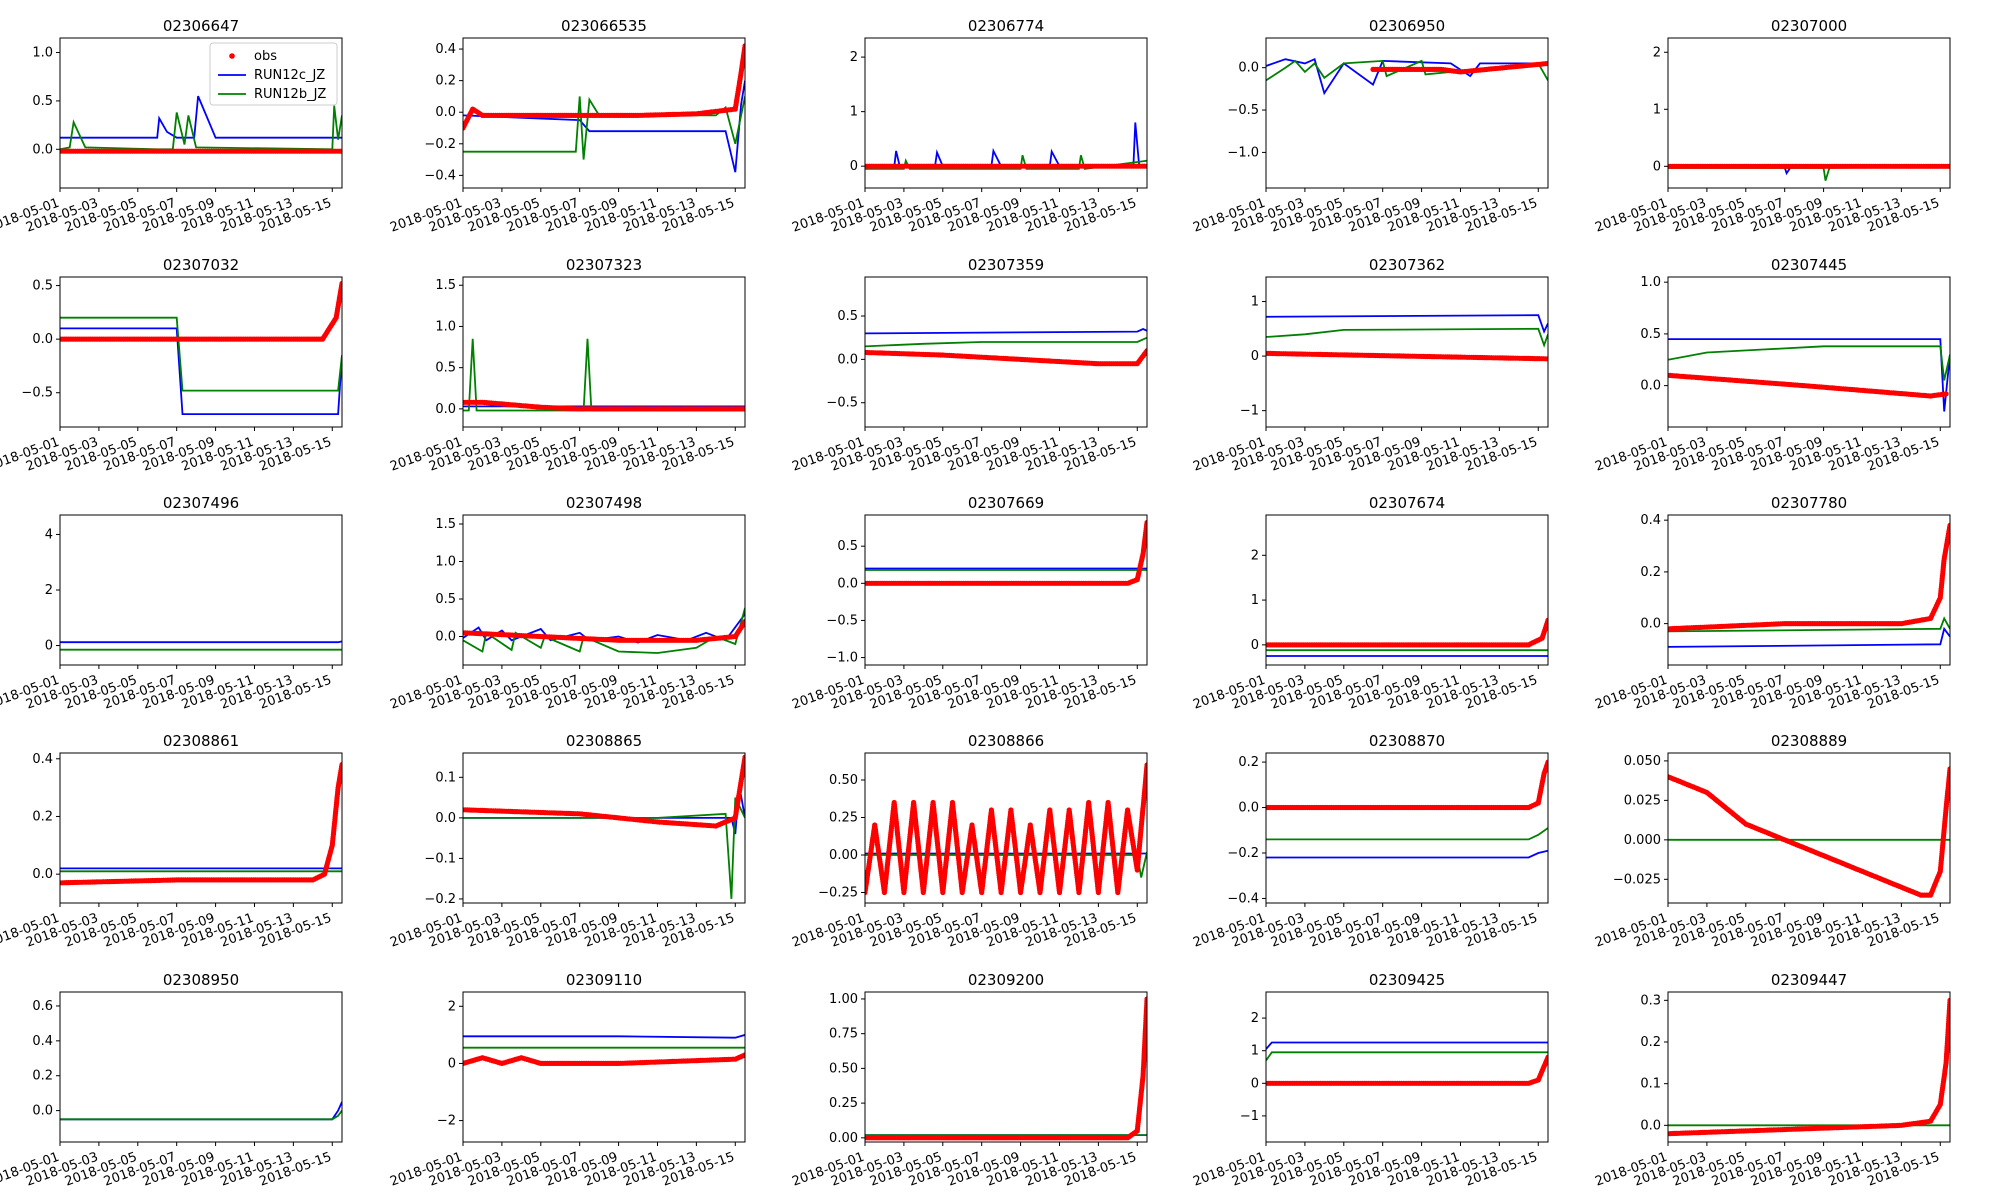 Image resolution: width=2000 pixels, height=1200 pixels. I want to click on y-tick-label: −0.25, so click(838, 893).